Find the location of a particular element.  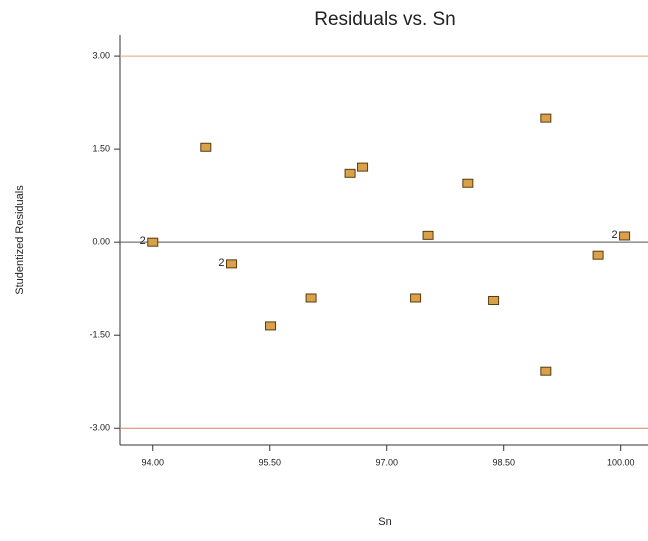

y-tick-label: -3.00 is located at coordinates (99, 428).